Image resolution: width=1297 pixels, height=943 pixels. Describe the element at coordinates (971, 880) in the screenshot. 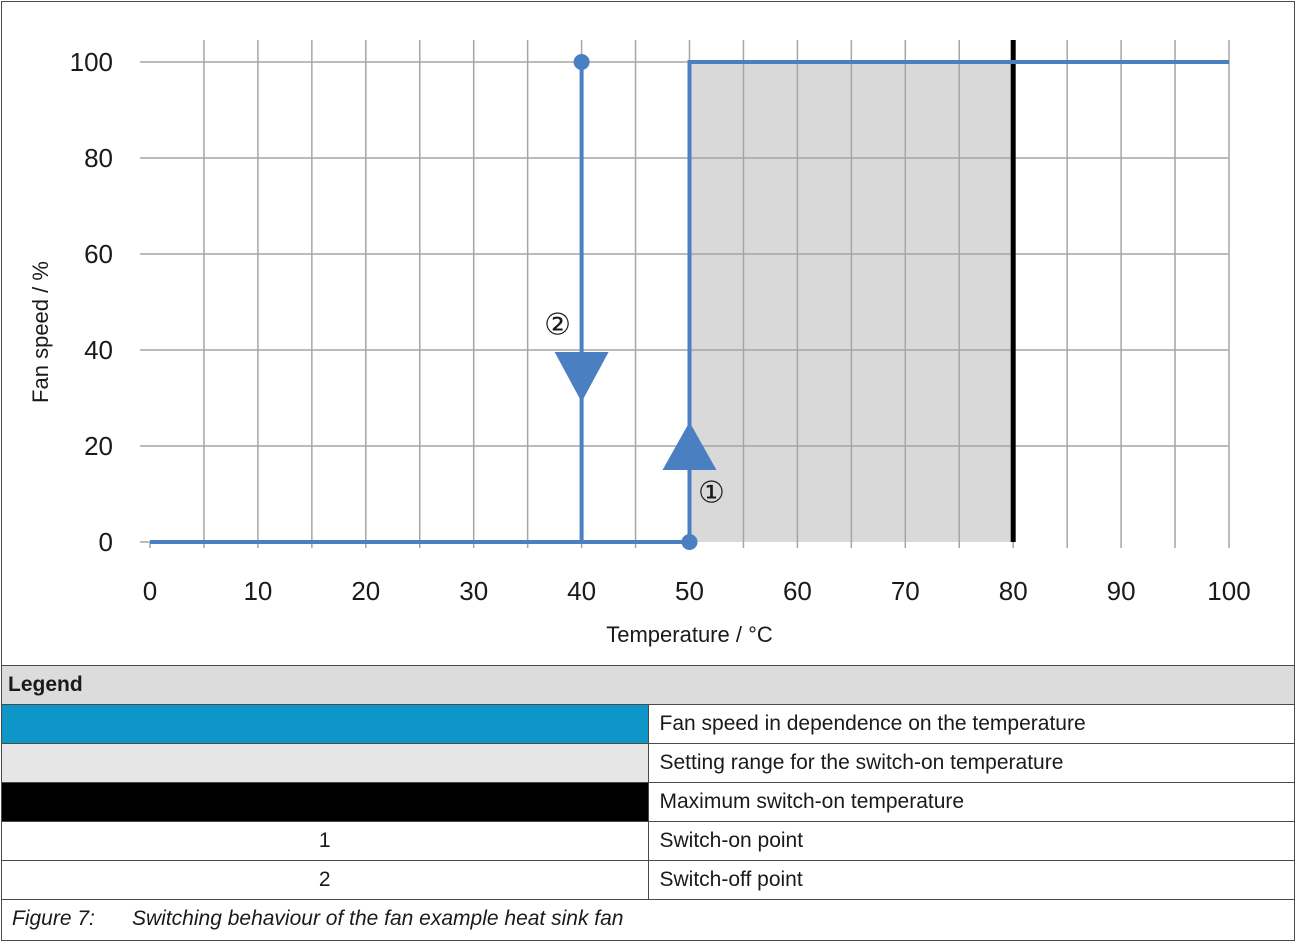

I see `legend-text: Switch-off point` at that location.